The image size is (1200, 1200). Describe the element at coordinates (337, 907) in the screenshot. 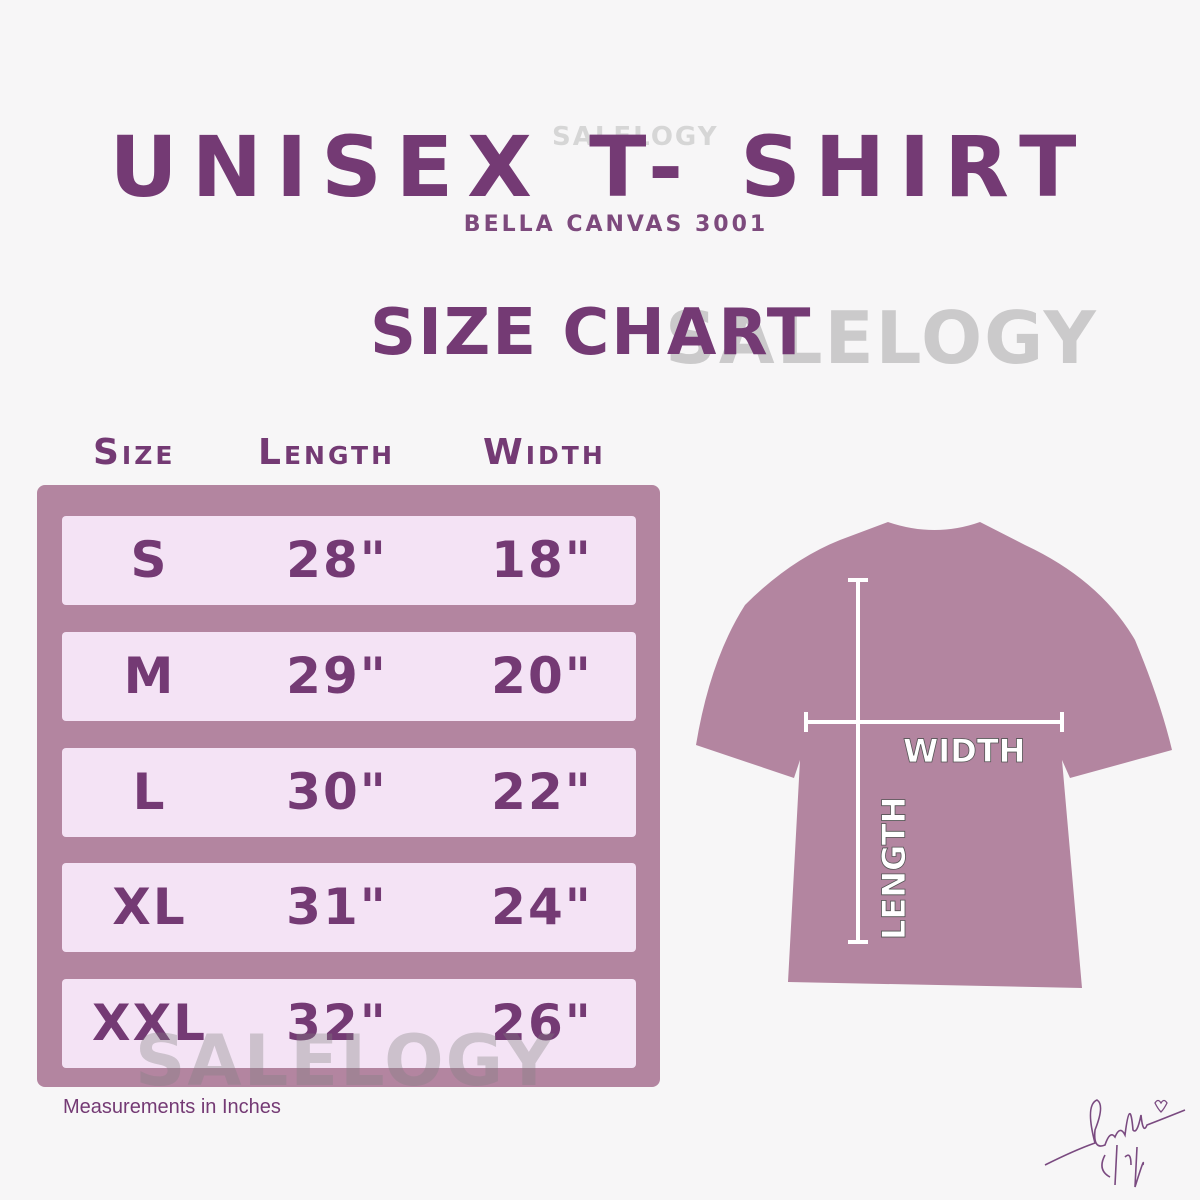

I see `length-cell: 31"` at that location.